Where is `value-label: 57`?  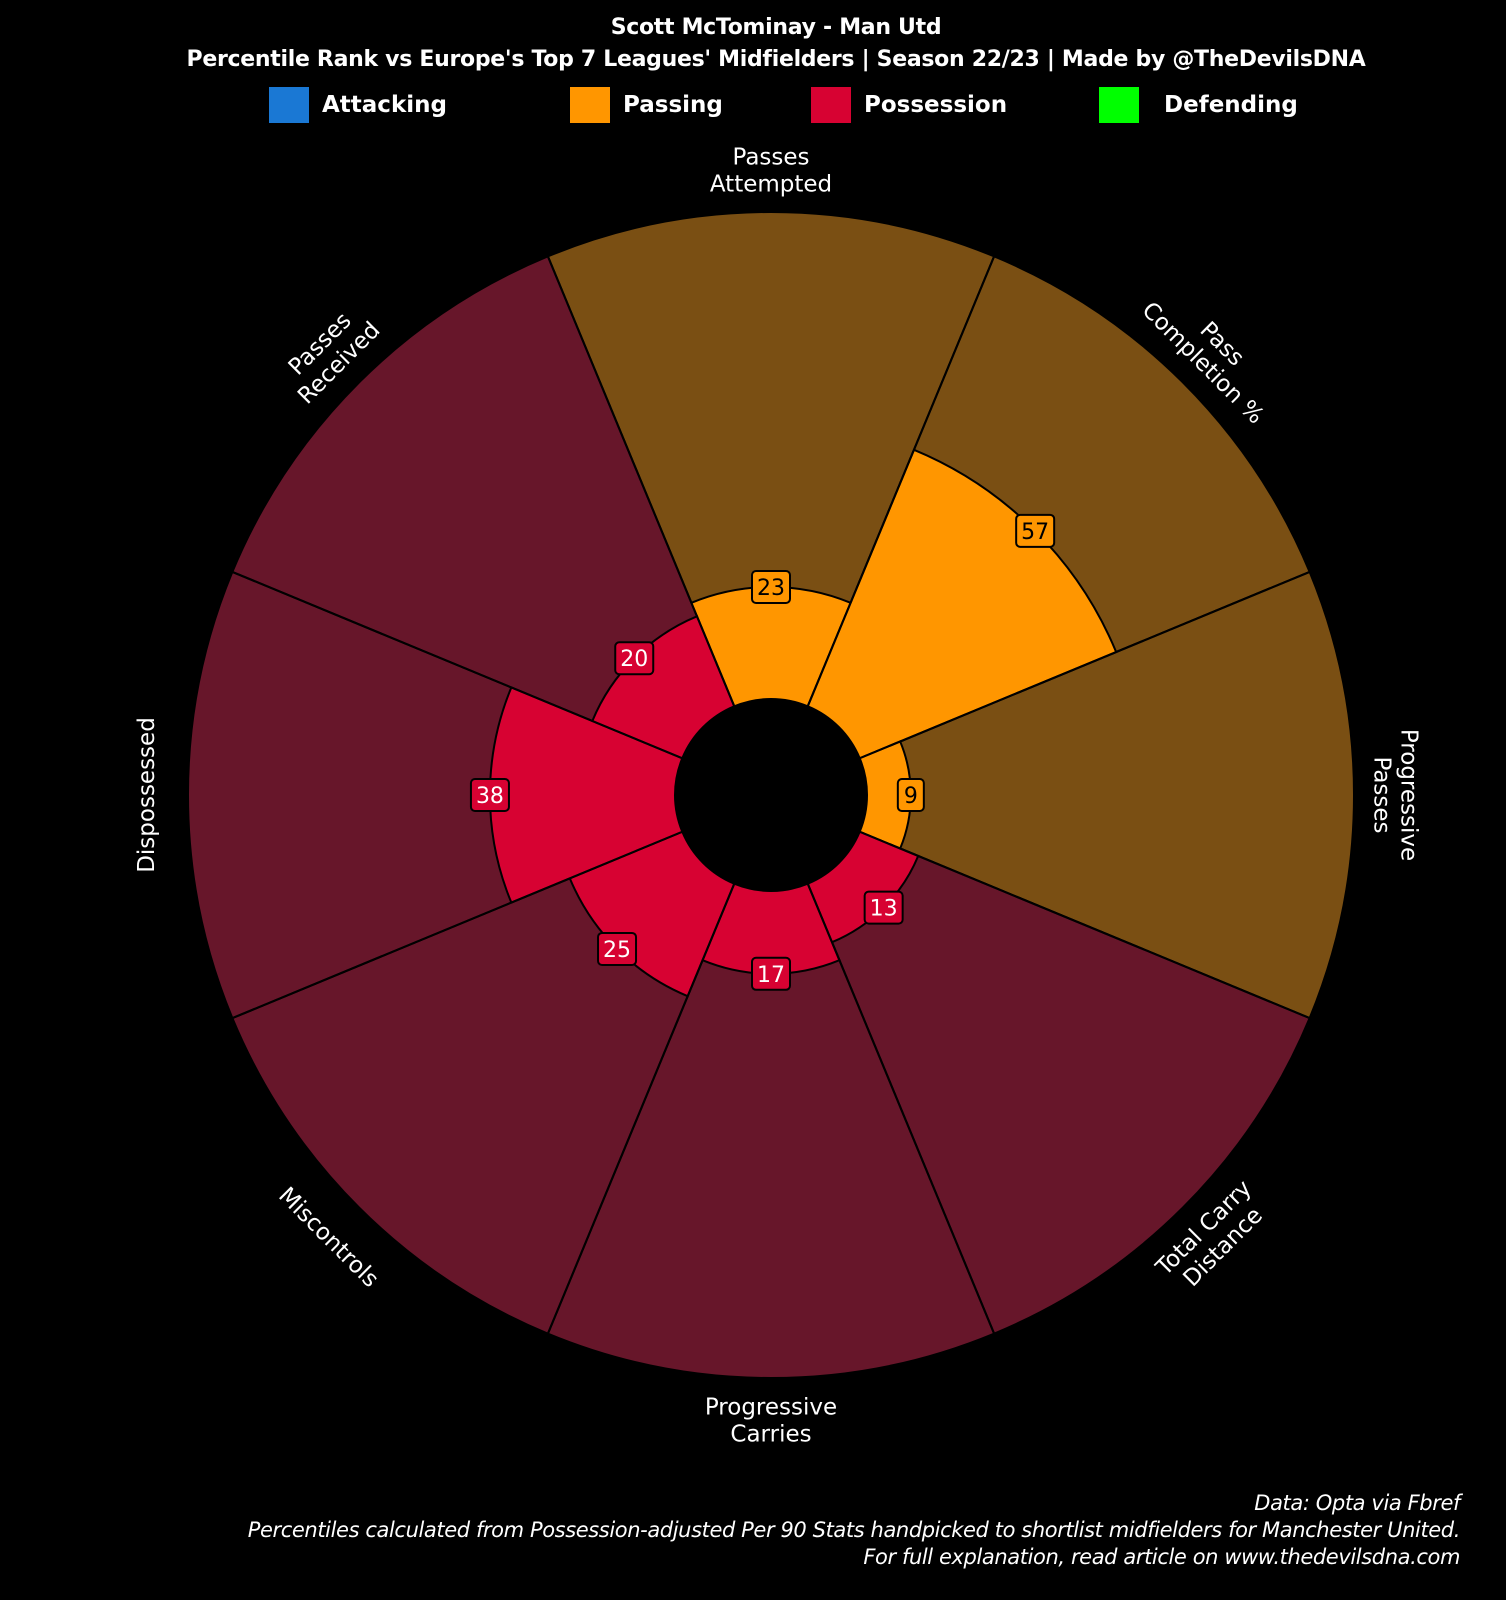 value-label: 57 is located at coordinates (1035, 532).